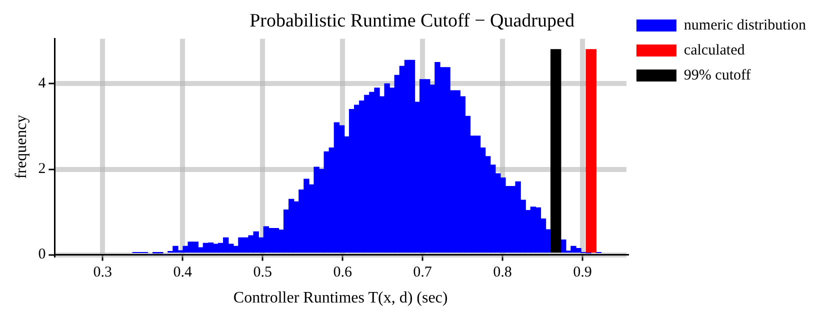  What do you see at coordinates (340, 298) in the screenshot?
I see `x-axis-title: Controller Runtimes T(x, d) (sec)` at bounding box center [340, 298].